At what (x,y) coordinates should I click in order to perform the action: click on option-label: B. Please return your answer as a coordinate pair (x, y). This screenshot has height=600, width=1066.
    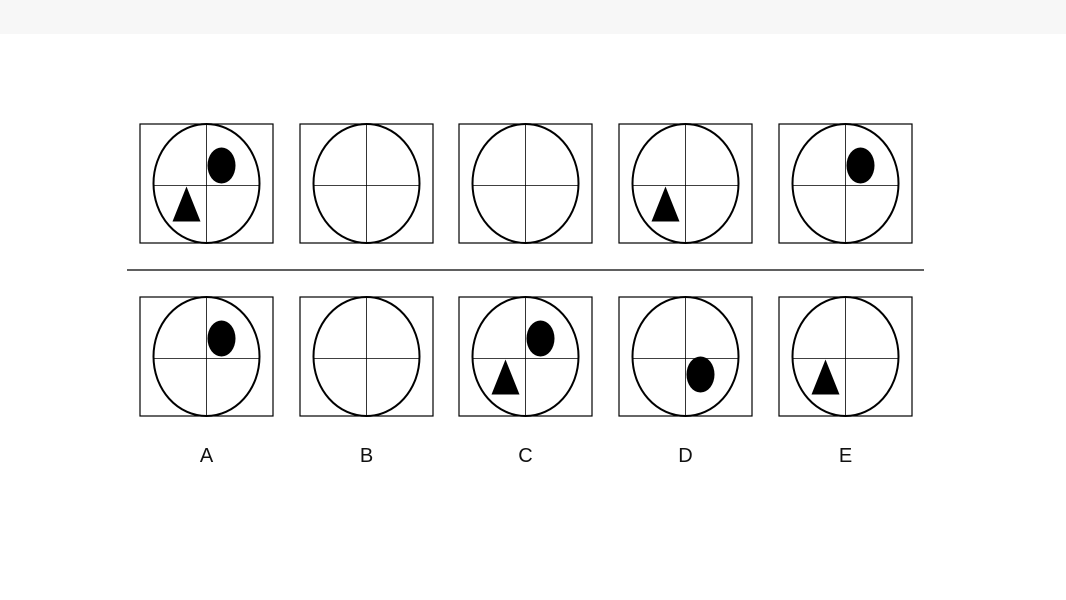
    Looking at the image, I should click on (366, 456).